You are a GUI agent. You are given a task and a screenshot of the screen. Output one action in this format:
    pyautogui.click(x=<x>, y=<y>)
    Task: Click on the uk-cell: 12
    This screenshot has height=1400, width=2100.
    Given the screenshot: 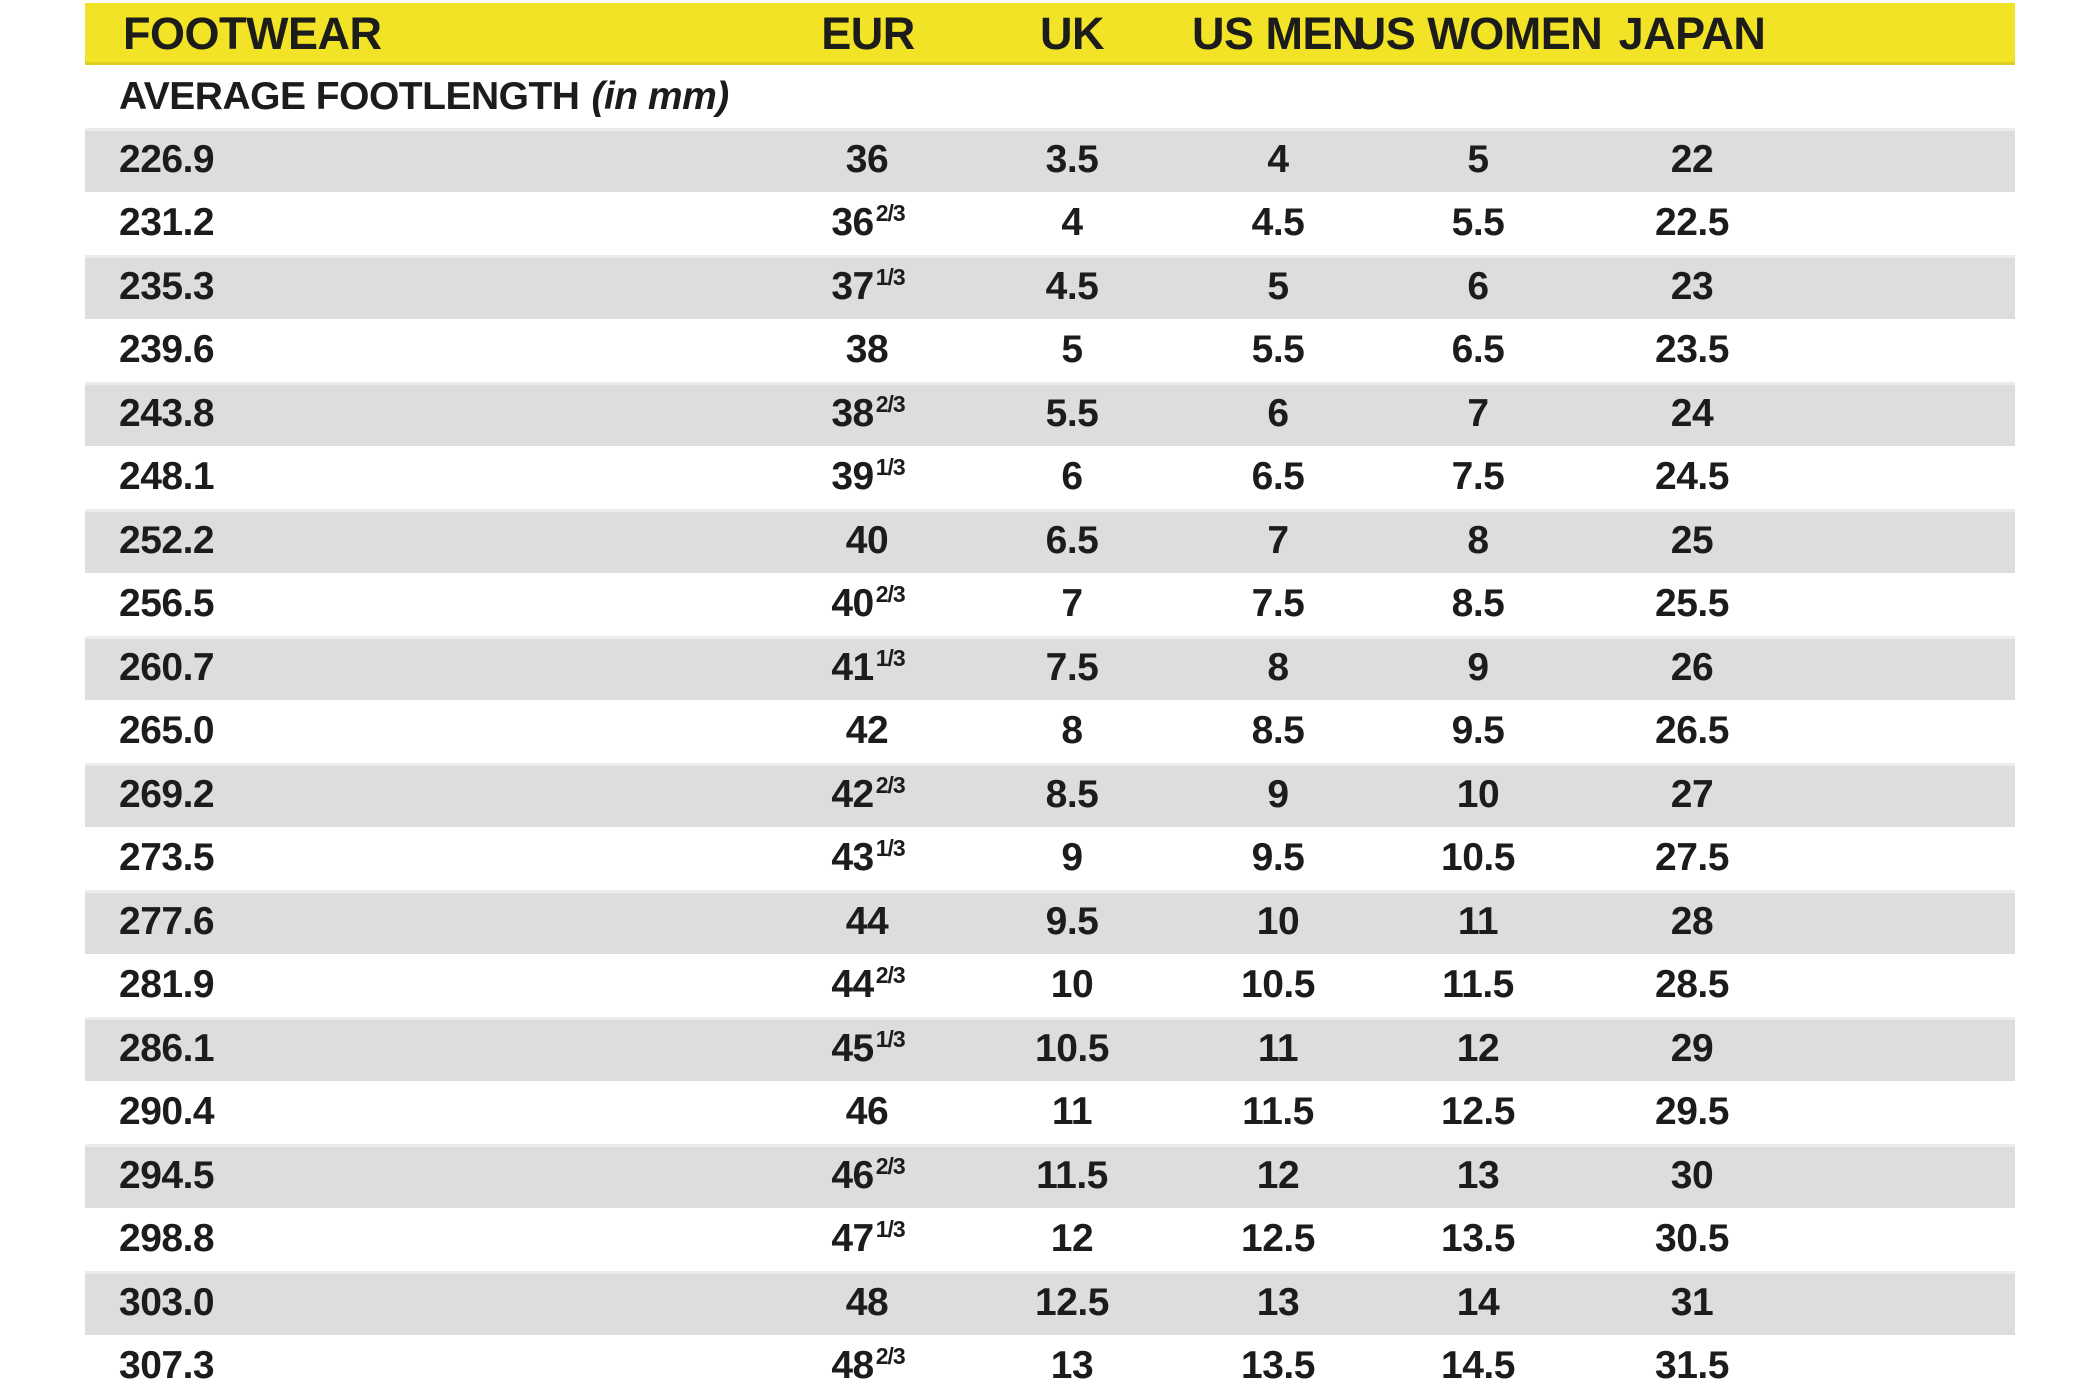 What is the action you would take?
    pyautogui.click(x=1072, y=1240)
    